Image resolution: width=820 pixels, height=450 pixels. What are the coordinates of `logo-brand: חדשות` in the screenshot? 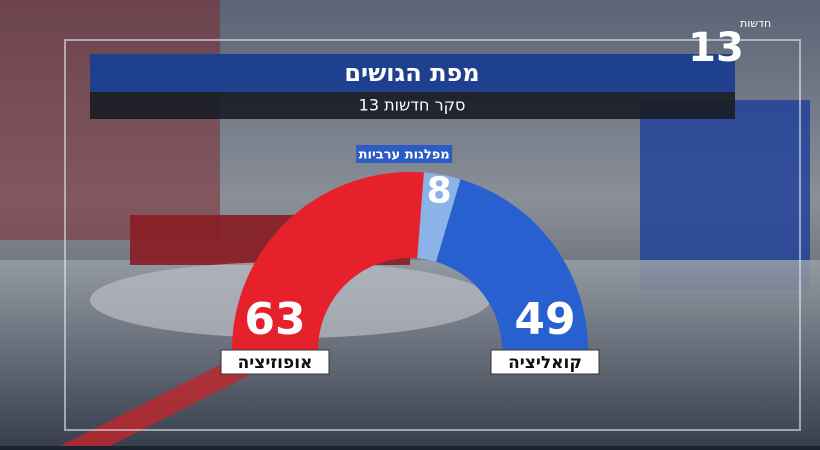 It's located at (755, 23).